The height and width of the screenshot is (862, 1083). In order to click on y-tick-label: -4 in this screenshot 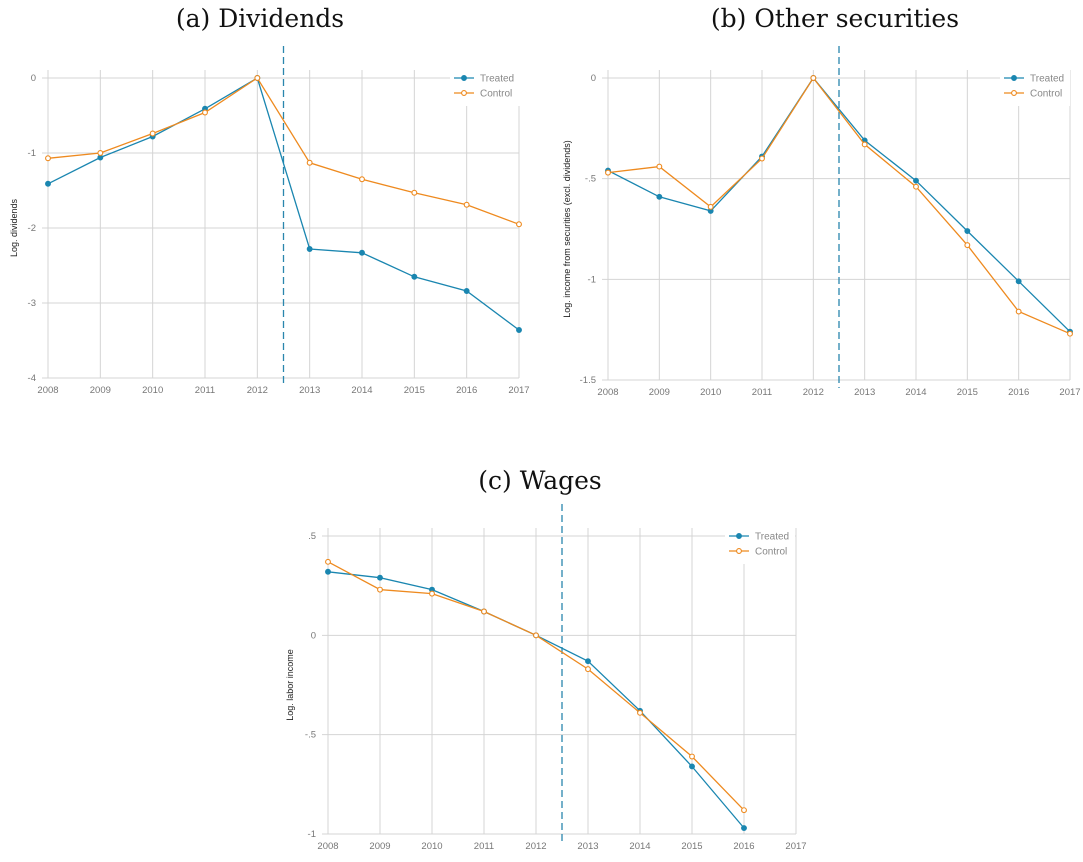, I will do `click(32, 378)`.